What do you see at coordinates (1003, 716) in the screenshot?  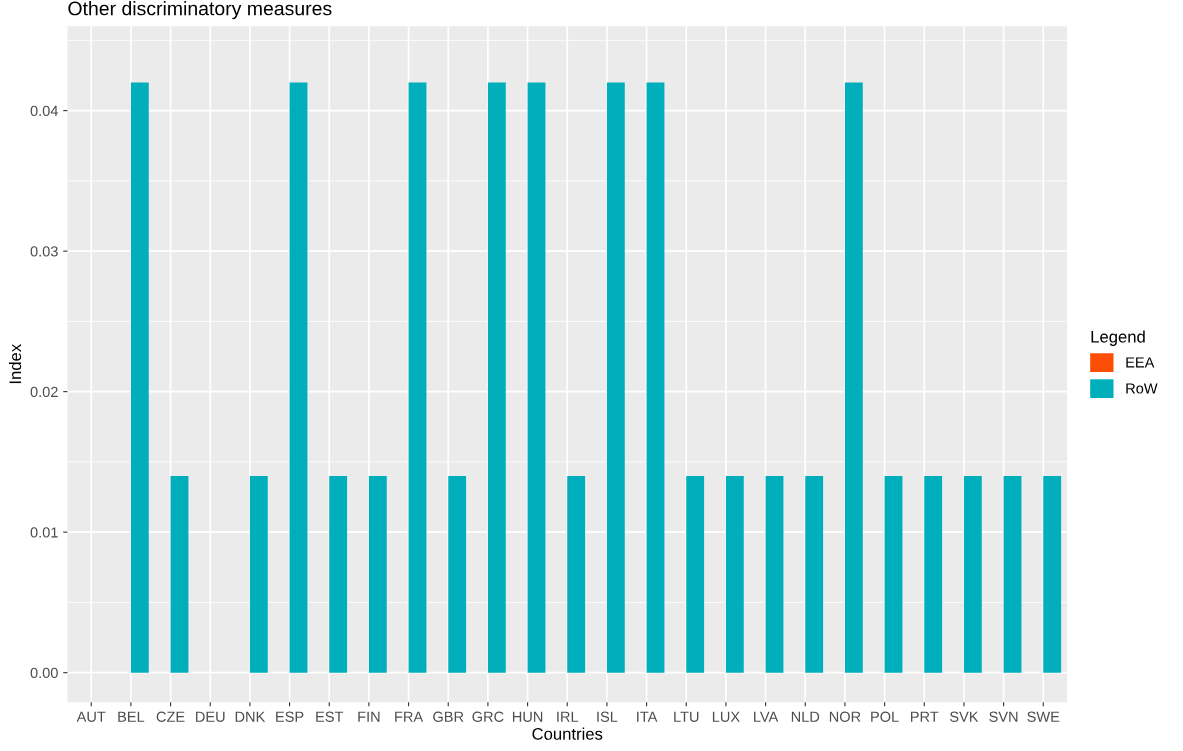 I see `x-tick-label: SVN` at bounding box center [1003, 716].